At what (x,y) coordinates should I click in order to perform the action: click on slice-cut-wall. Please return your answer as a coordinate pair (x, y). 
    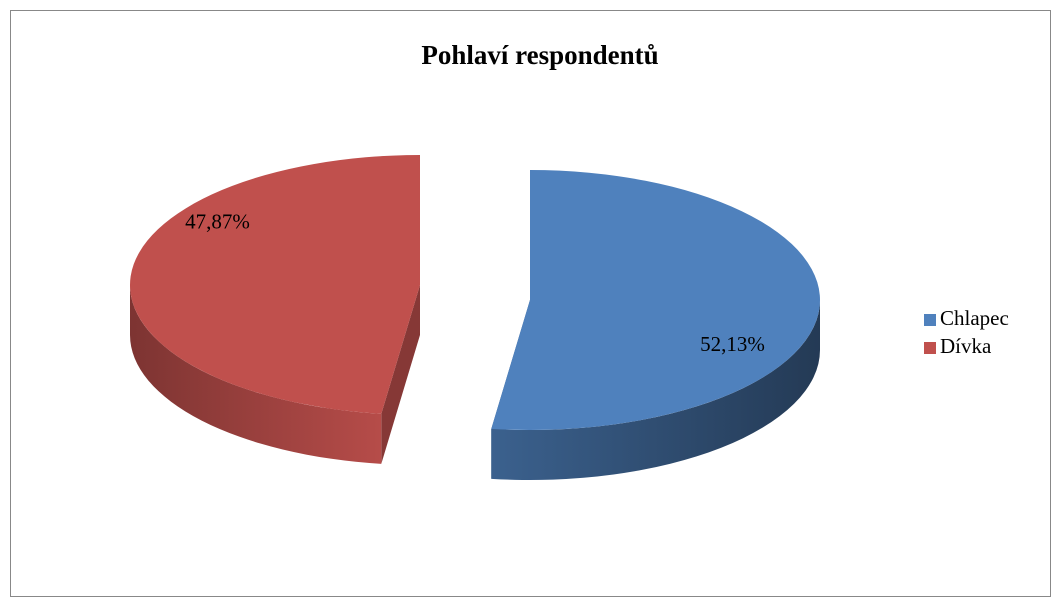
    Looking at the image, I should click on (400, 374).